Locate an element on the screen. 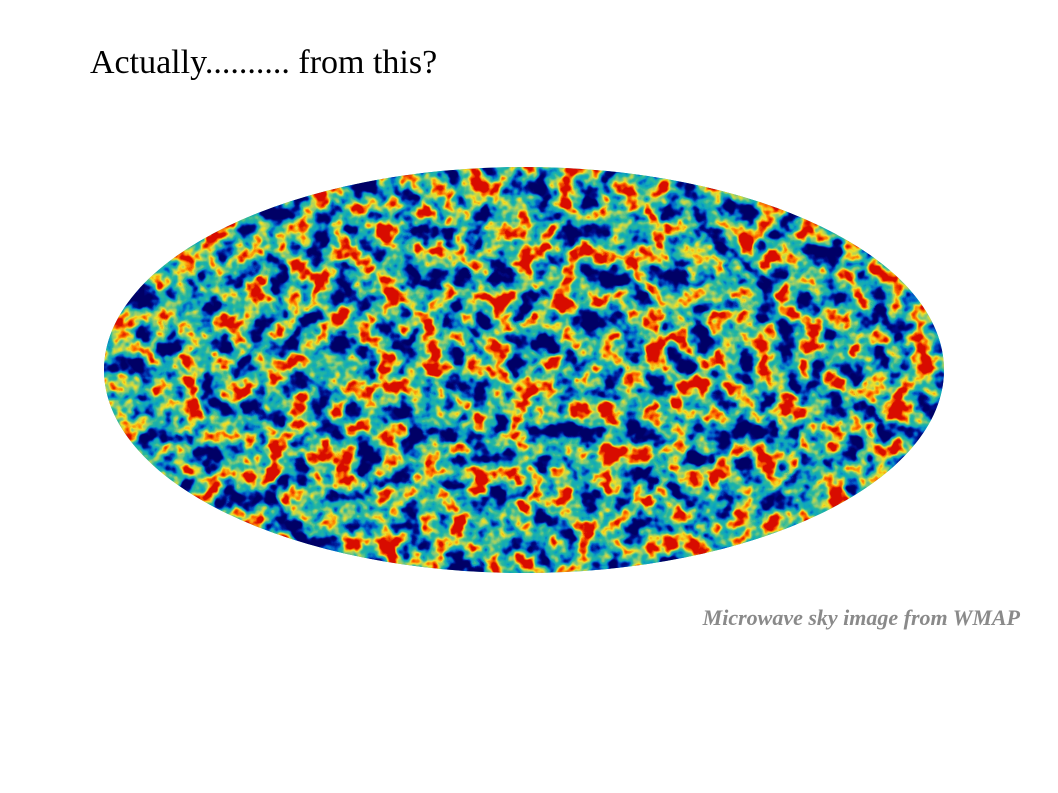 The height and width of the screenshot is (793, 1058). slide-title: Actually.......... from this? is located at coordinates (264, 62).